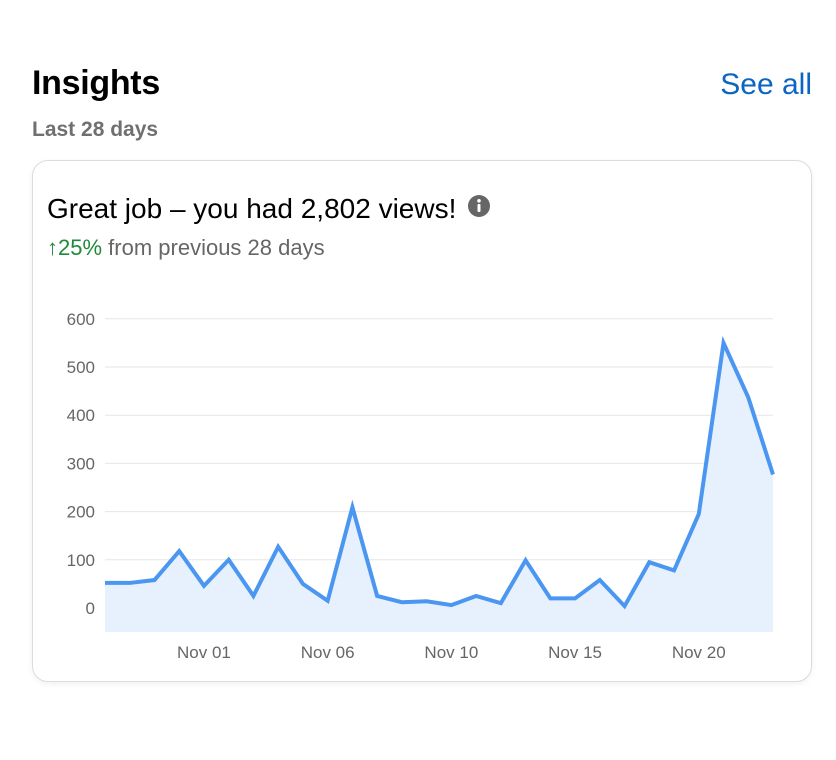 The width and height of the screenshot is (836, 760). What do you see at coordinates (575, 652) in the screenshot?
I see `x-tick-label: Nov 15` at bounding box center [575, 652].